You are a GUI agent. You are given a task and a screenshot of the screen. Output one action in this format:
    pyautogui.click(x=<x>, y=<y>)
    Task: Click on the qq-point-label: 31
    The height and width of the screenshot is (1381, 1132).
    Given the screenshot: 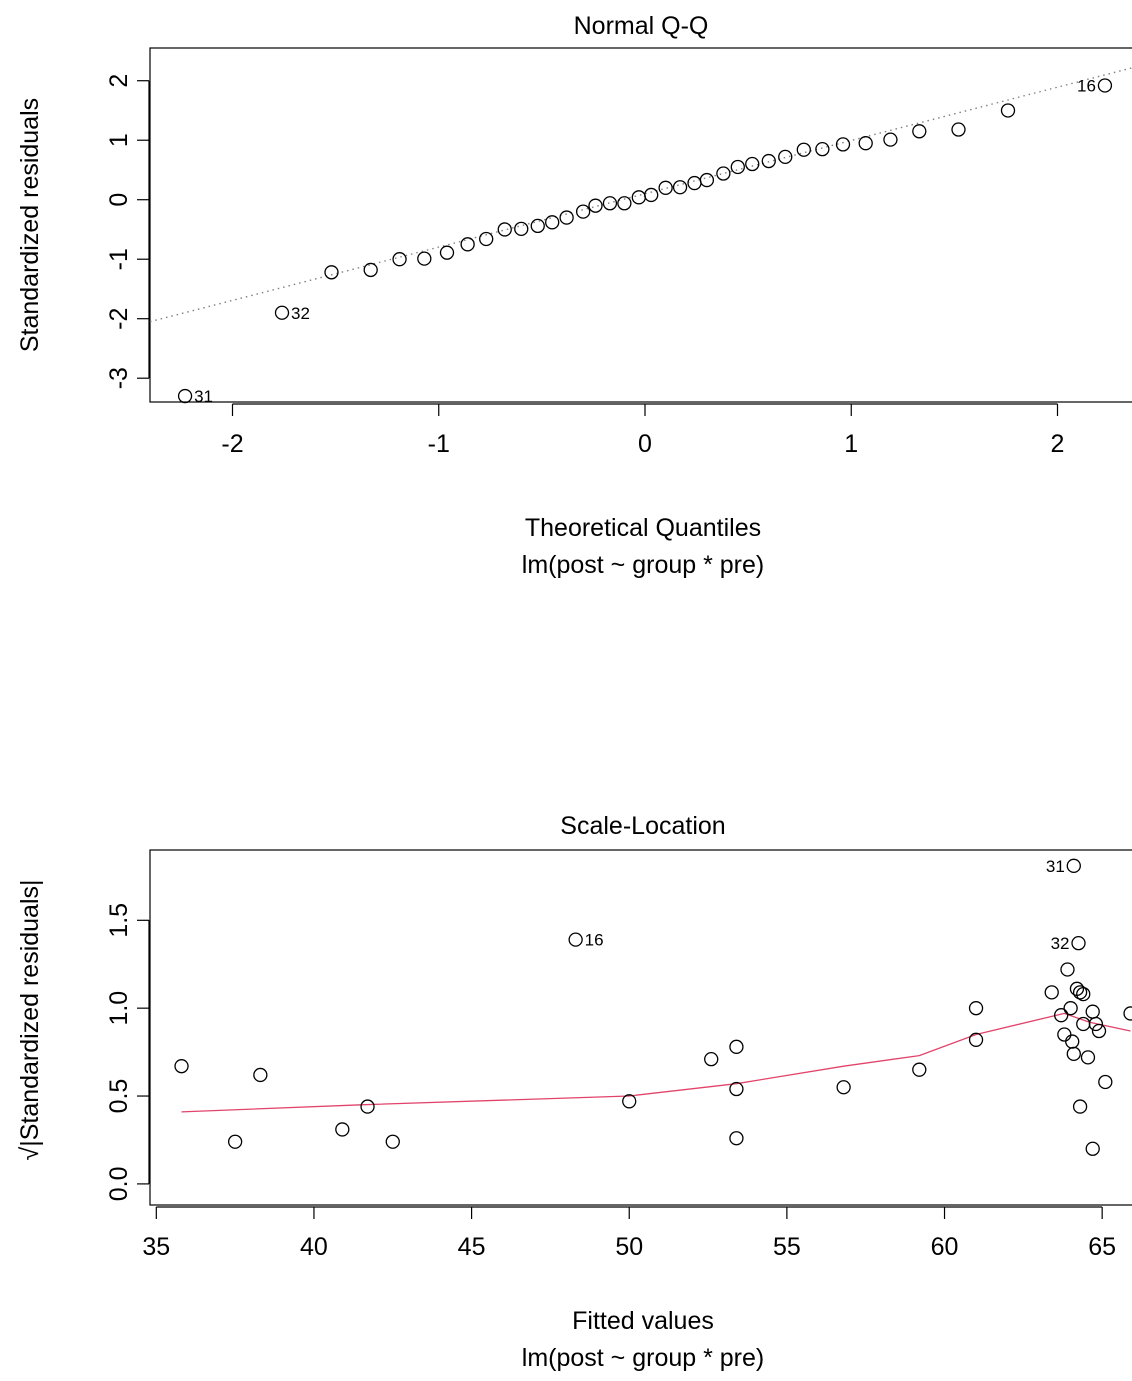 What is the action you would take?
    pyautogui.click(x=203, y=396)
    